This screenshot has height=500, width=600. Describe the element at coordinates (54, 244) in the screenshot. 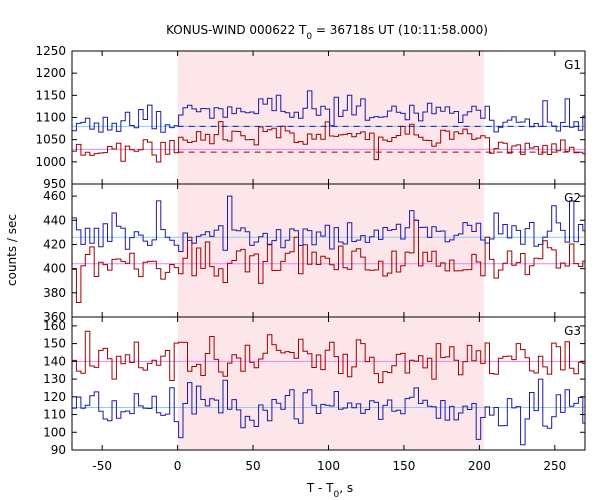

I see `y-tick-label: 420` at that location.